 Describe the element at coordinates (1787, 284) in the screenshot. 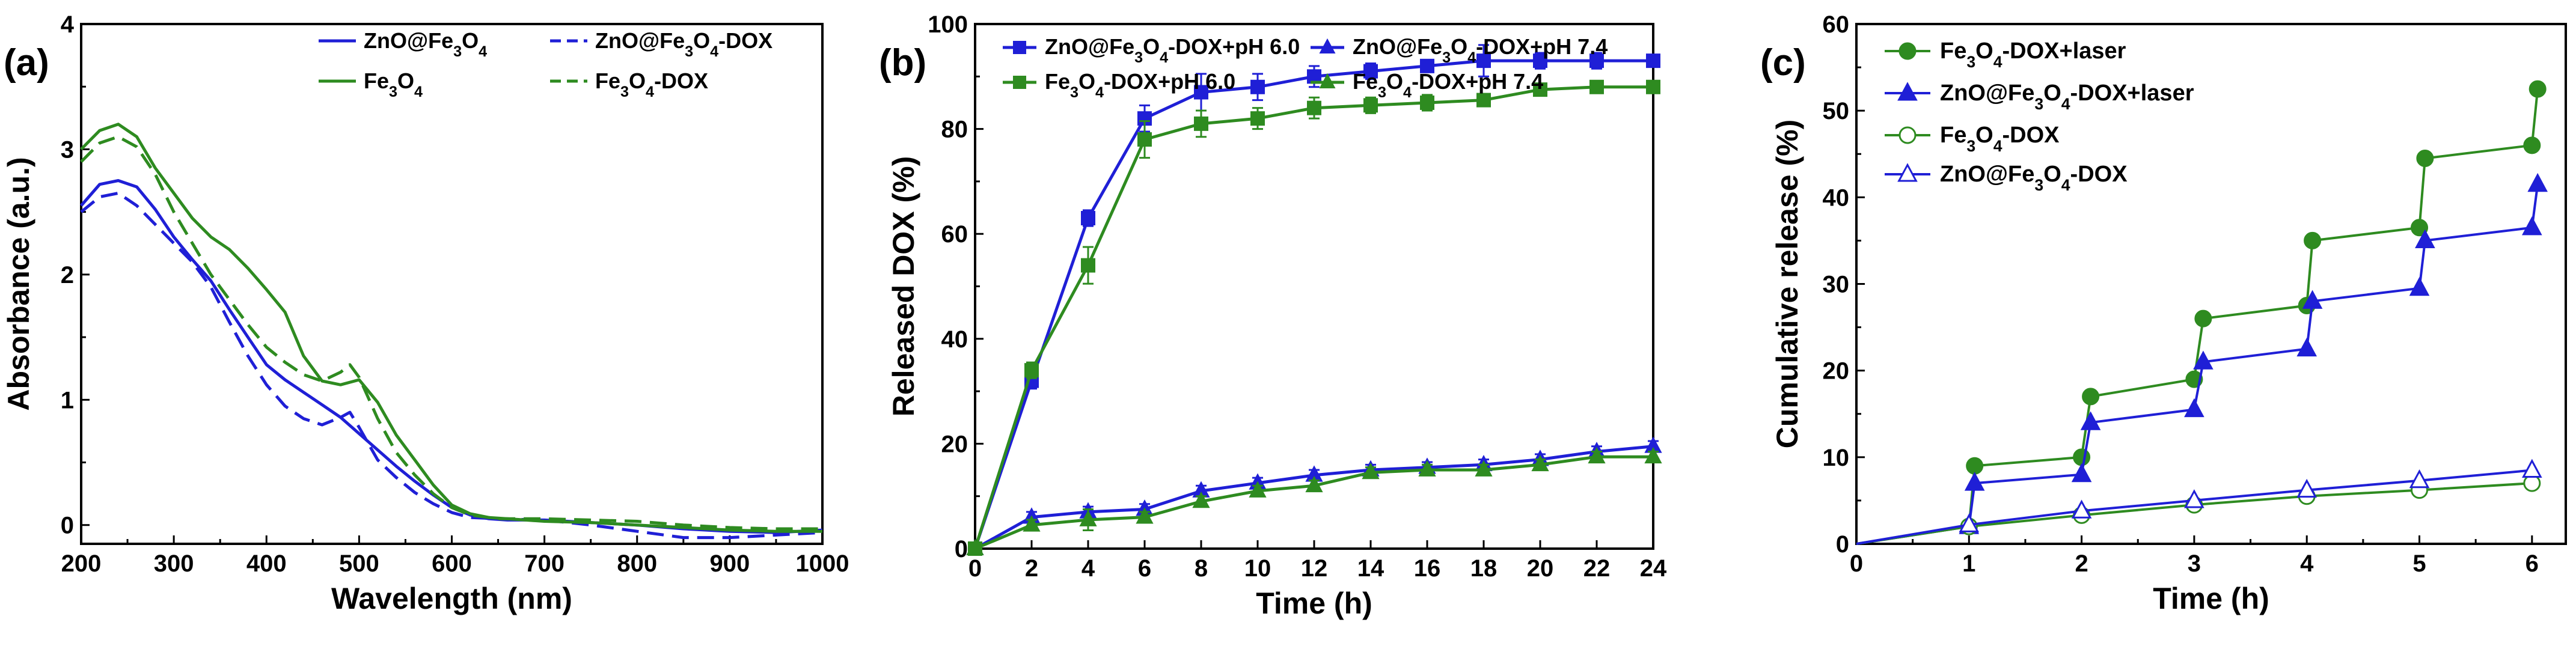

I see `y-axis-label: Cumulative release (%)` at that location.